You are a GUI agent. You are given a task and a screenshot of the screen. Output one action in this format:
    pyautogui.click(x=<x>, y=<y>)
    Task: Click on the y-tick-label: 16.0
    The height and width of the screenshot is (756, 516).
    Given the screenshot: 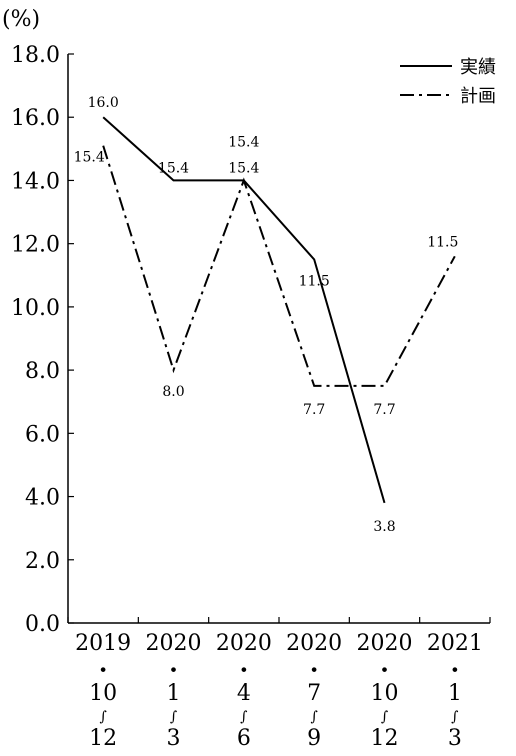 What is the action you would take?
    pyautogui.click(x=35, y=118)
    